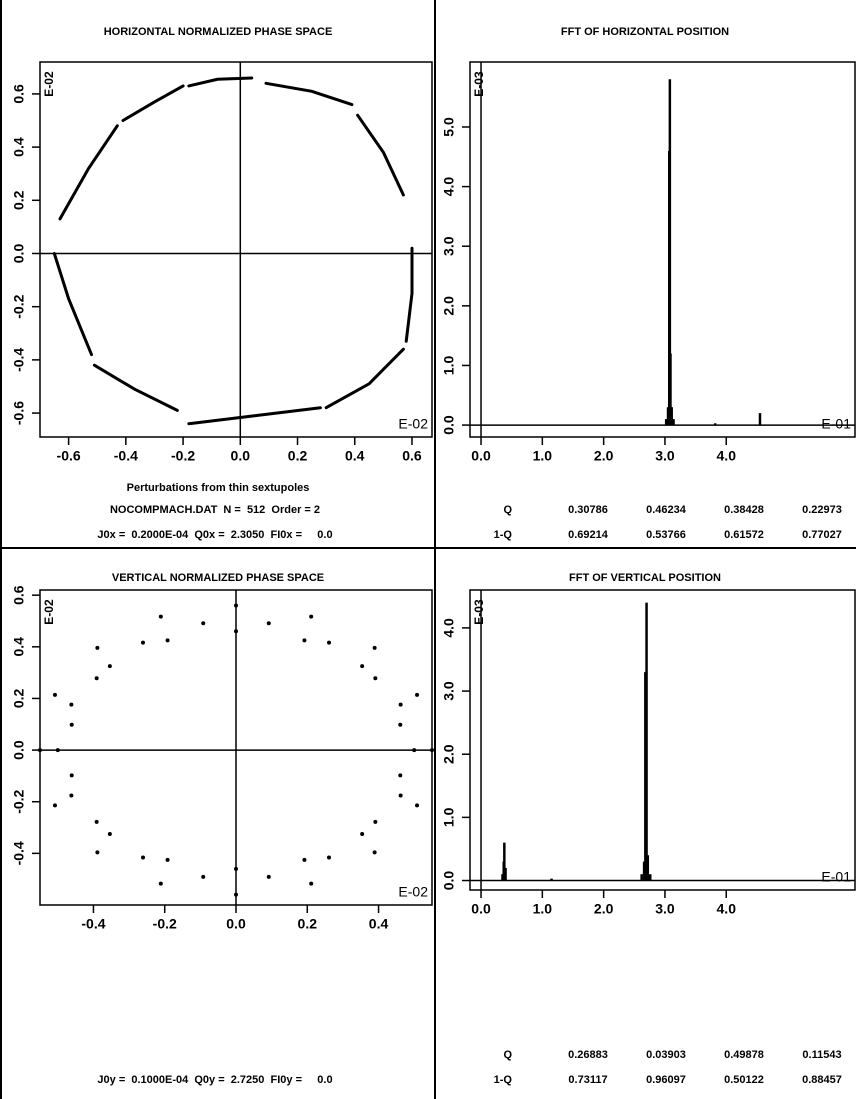 The image size is (856, 1099). Describe the element at coordinates (588, 1055) in the screenshot. I see `q-table-cell: 0.26883` at that location.